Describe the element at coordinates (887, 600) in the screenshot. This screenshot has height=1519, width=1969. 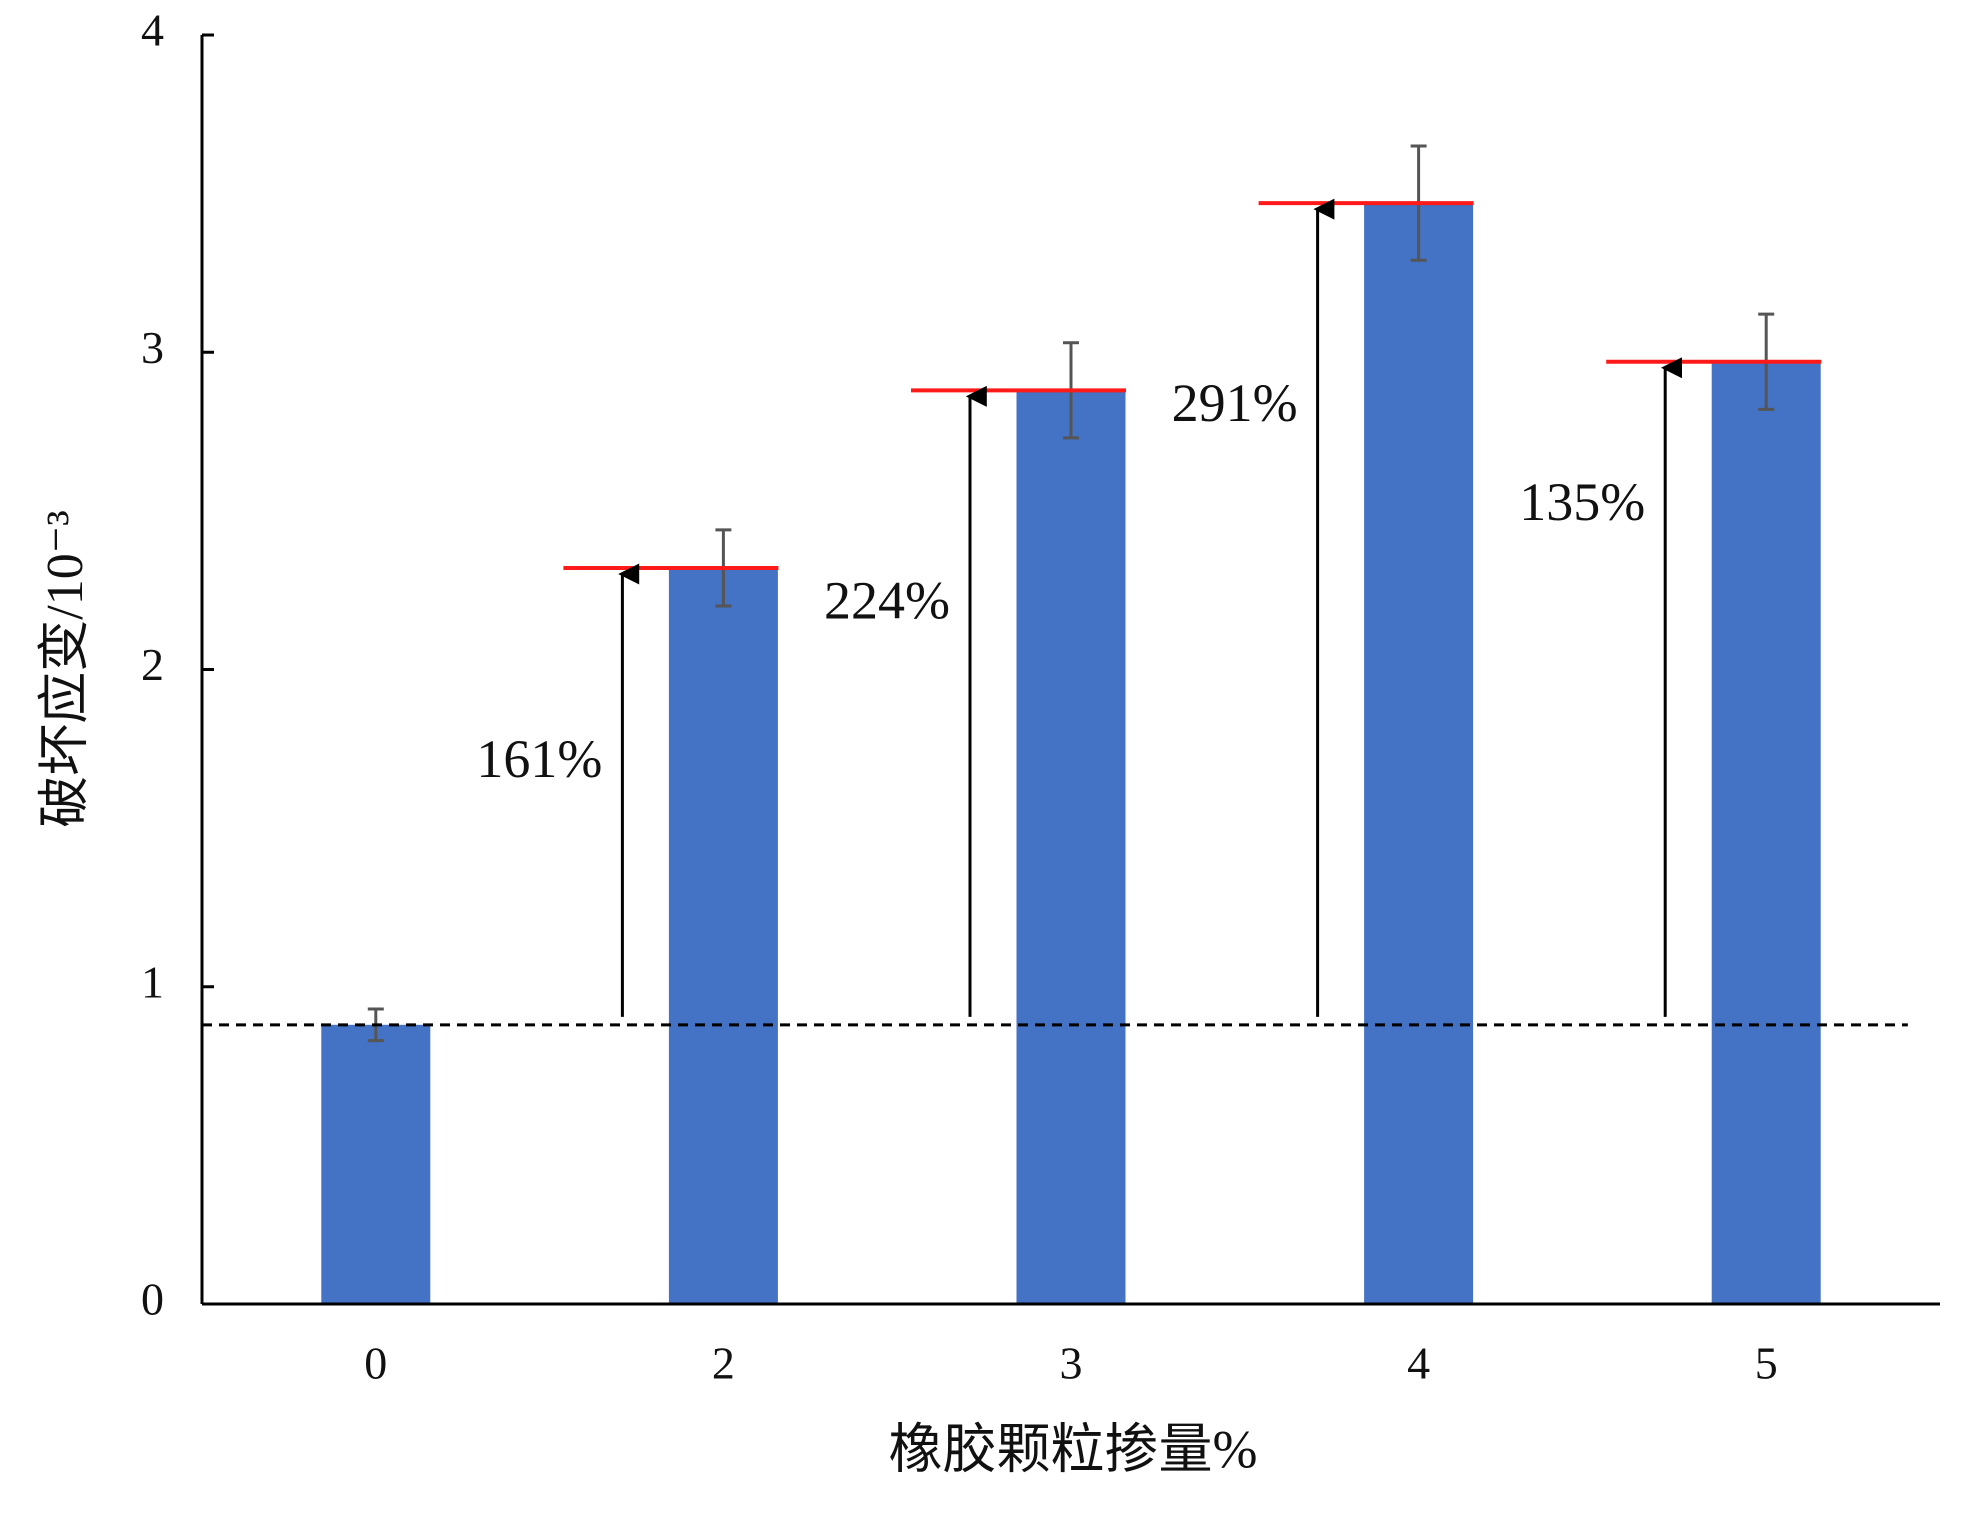
I see `annotation: 224%` at that location.